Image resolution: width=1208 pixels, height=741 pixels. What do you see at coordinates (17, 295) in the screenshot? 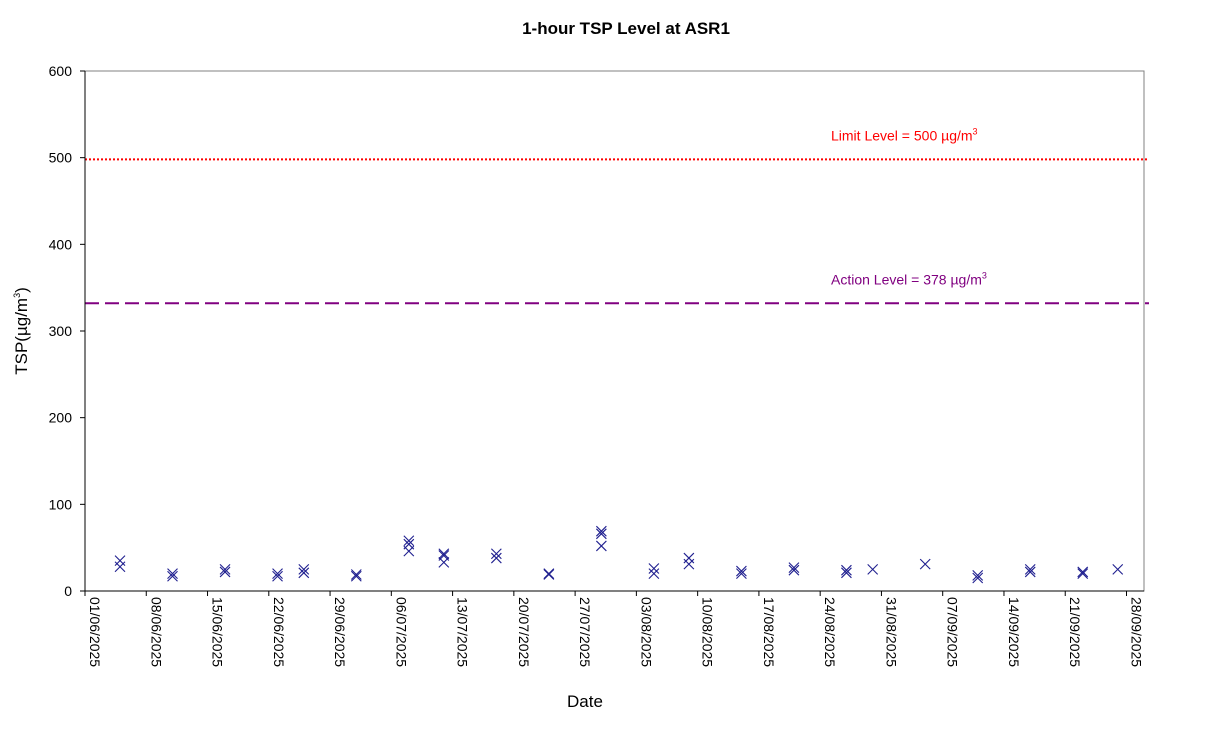
I see `y-axis-title-sup: 3` at bounding box center [17, 295].